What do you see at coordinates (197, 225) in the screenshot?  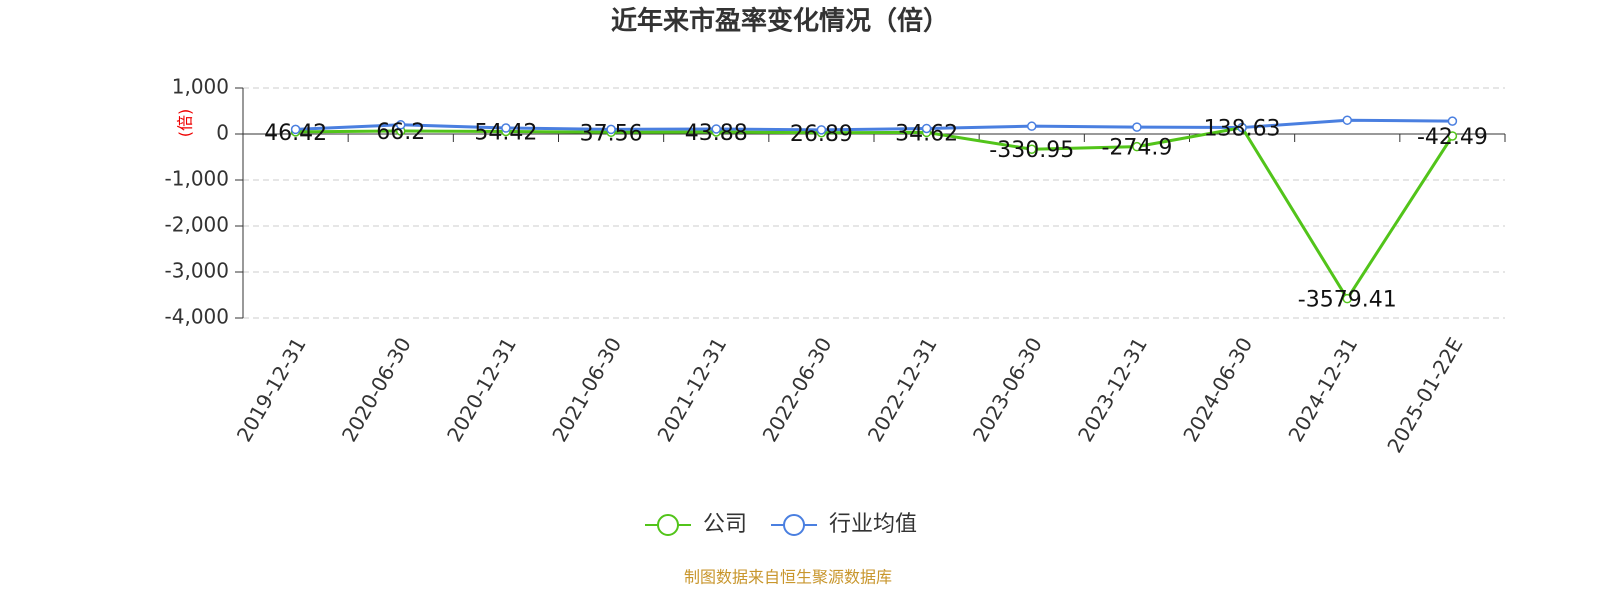 I see `y-tick-label: -2,000` at bounding box center [197, 225].